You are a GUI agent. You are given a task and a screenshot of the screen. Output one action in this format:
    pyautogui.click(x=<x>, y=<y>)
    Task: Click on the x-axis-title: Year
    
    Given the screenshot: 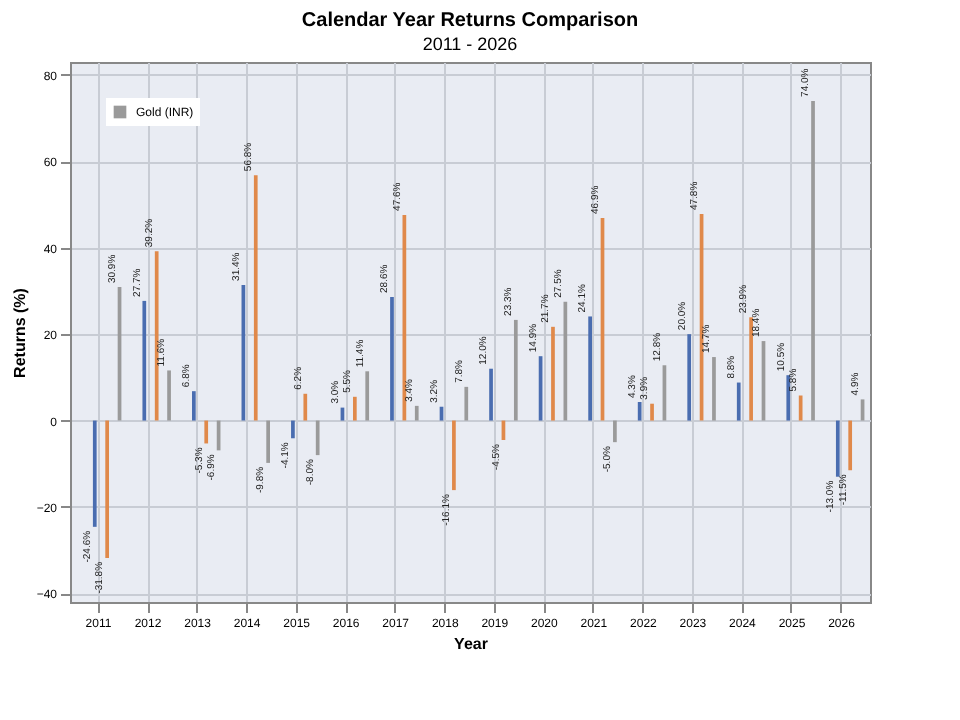 What is the action you would take?
    pyautogui.click(x=471, y=644)
    